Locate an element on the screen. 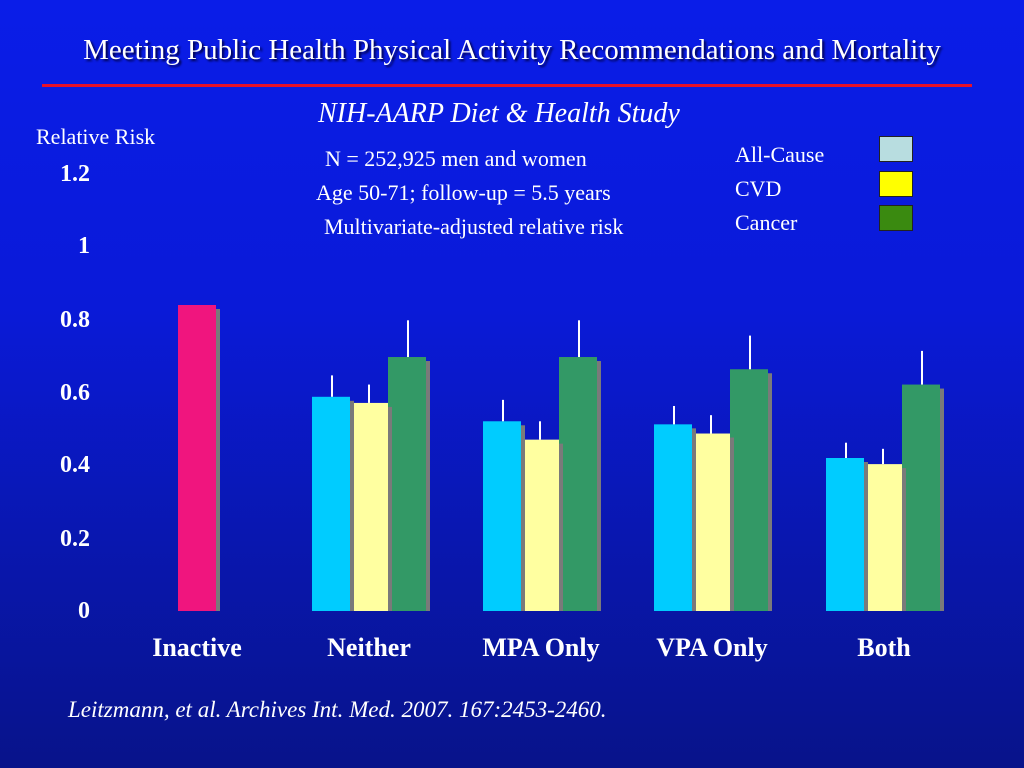 The height and width of the screenshot is (768, 1024). bar-vpa-only-all-cause is located at coordinates (673, 517).